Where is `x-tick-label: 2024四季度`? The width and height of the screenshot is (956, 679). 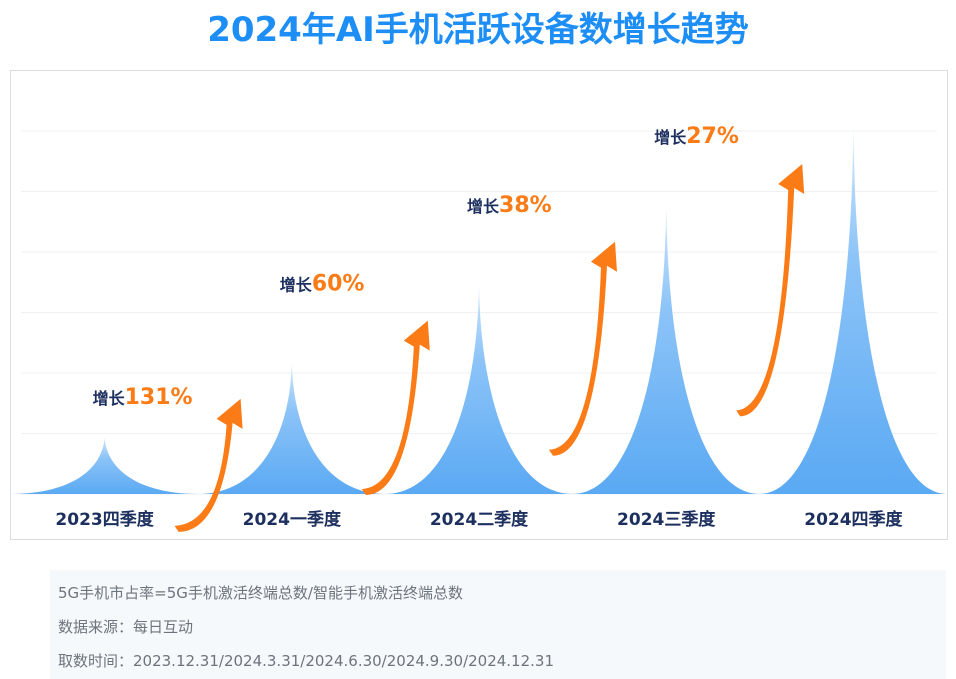
x-tick-label: 2024四季度 is located at coordinates (853, 519).